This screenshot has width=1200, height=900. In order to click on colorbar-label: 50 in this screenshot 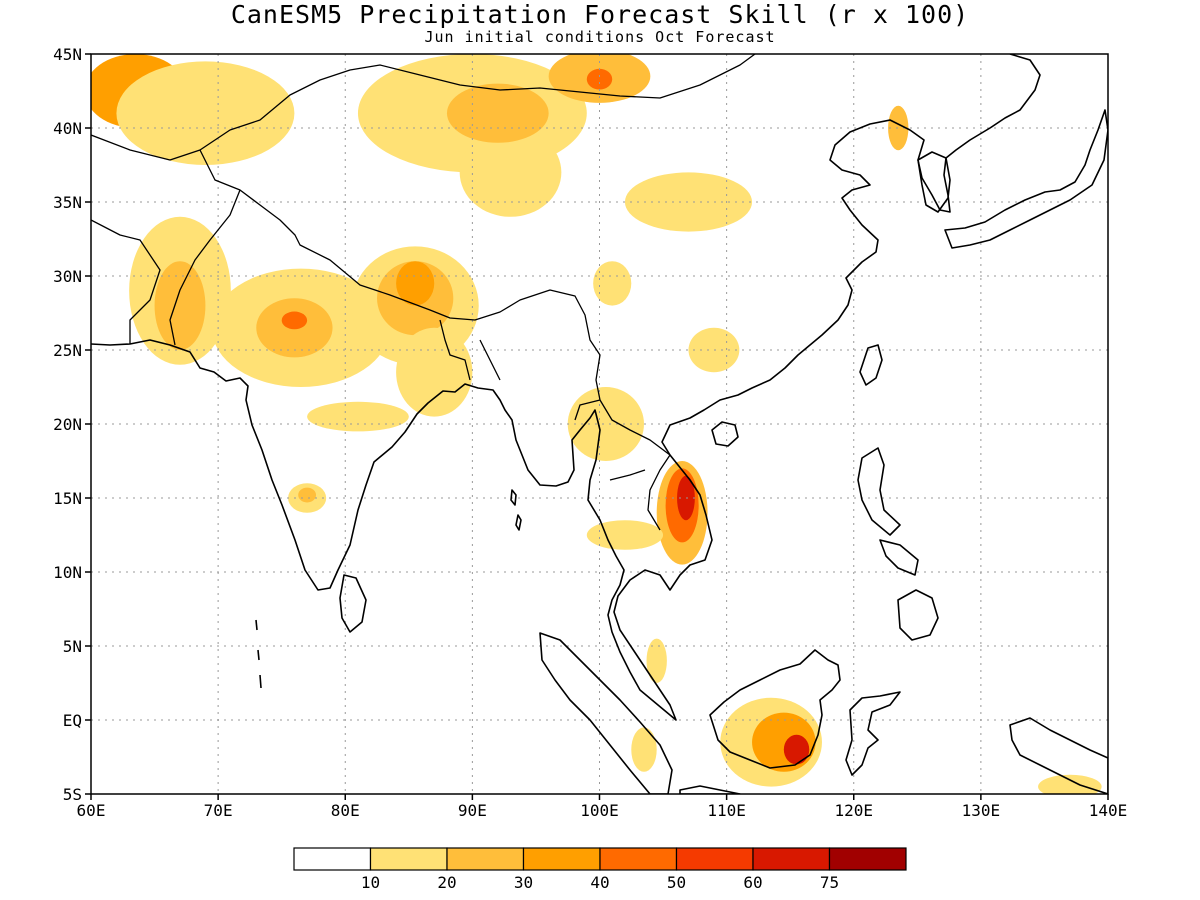, I will do `click(676, 882)`.